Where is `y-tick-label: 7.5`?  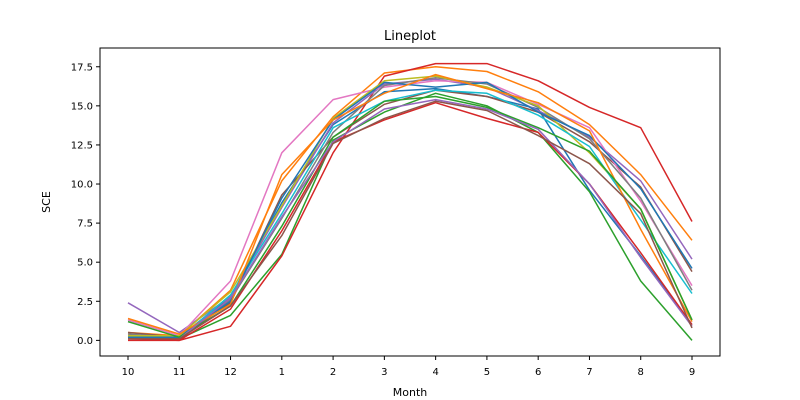 y-tick-label: 7.5 is located at coordinates (85, 224).